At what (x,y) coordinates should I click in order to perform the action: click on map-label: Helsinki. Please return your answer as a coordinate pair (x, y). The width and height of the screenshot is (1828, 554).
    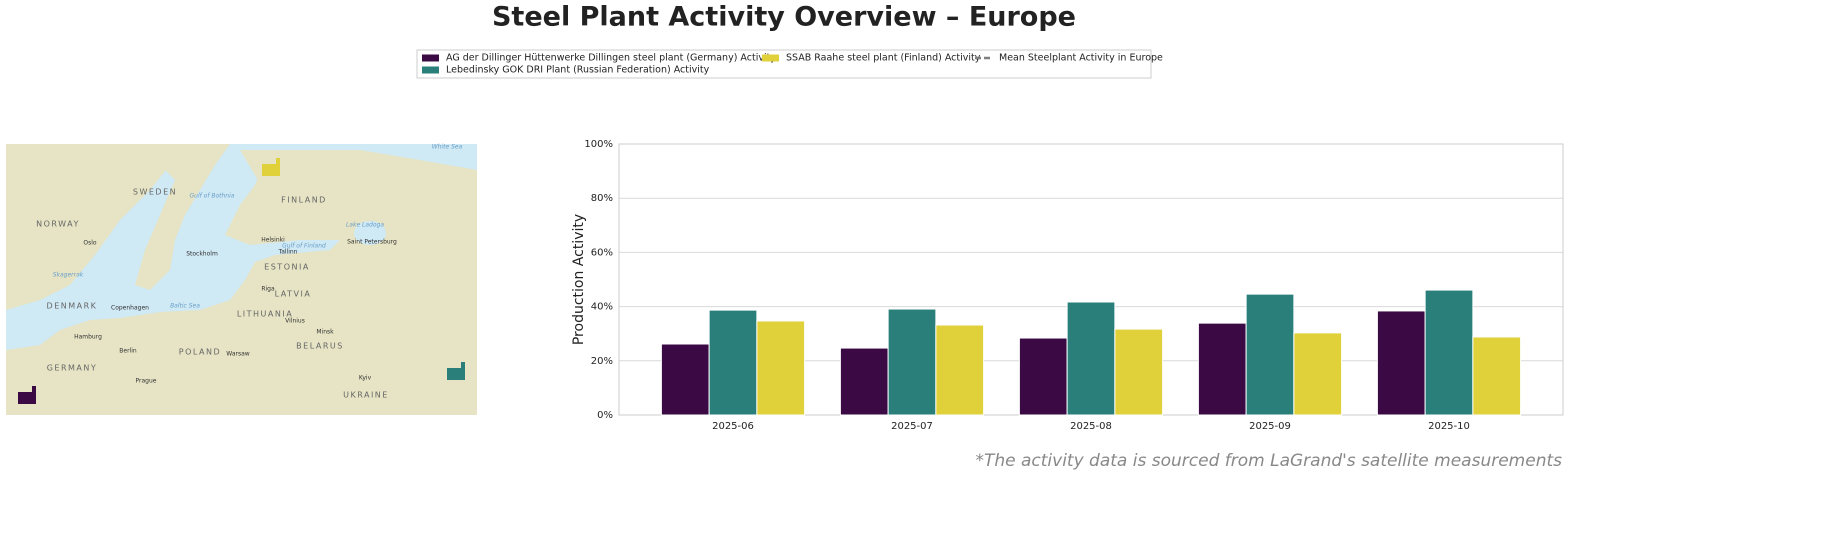
    Looking at the image, I should click on (273, 240).